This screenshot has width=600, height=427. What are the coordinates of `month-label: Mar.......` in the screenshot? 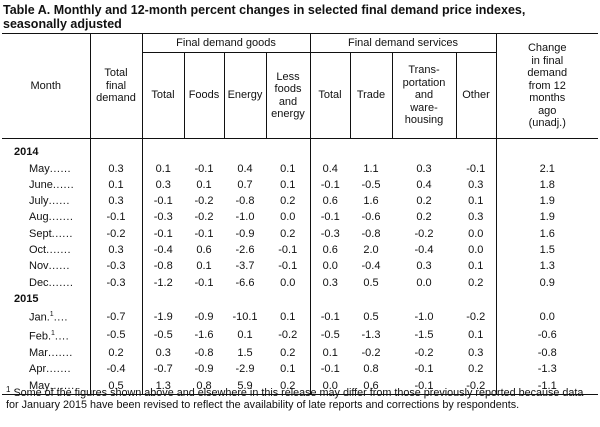 It's located at (46, 353).